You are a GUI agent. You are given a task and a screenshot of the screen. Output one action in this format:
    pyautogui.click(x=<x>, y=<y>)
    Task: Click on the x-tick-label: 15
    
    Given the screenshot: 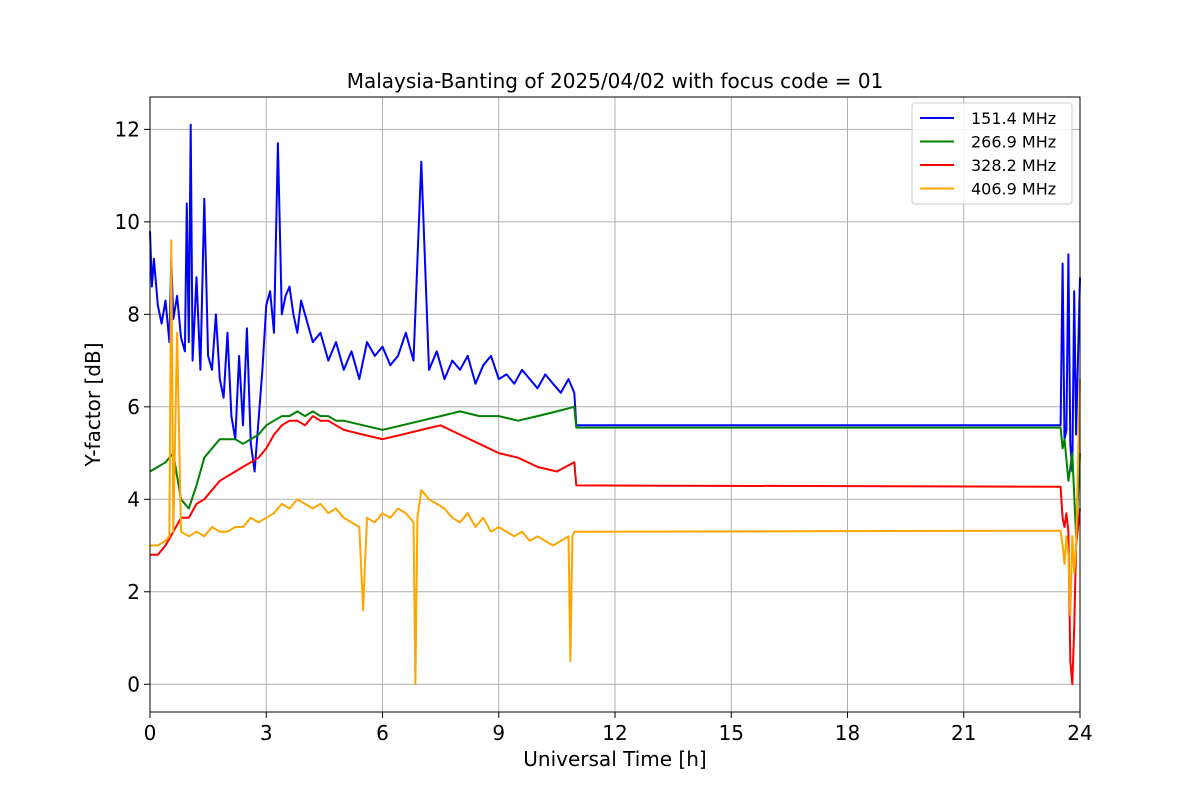 What is the action you would take?
    pyautogui.click(x=731, y=733)
    